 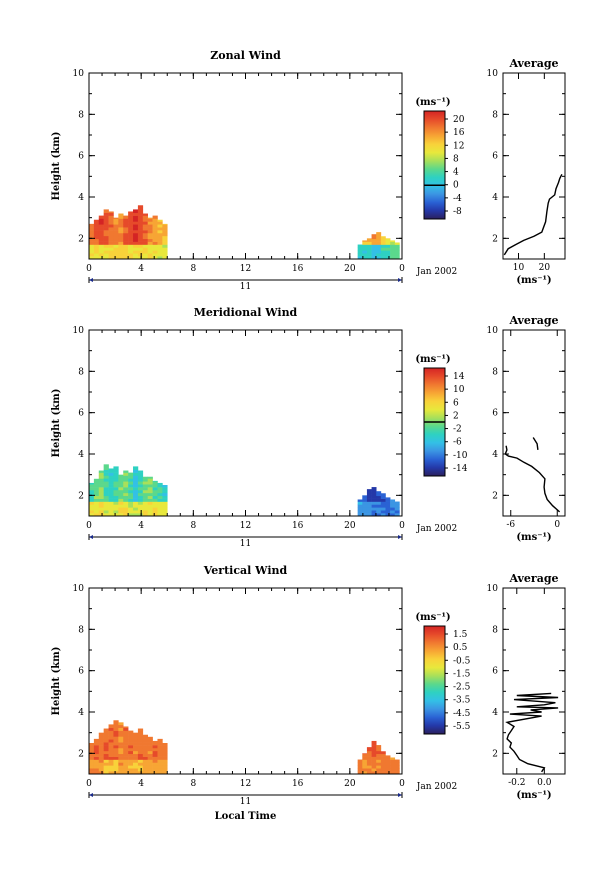 I want to click on profile-title: Average, so click(x=533, y=578).